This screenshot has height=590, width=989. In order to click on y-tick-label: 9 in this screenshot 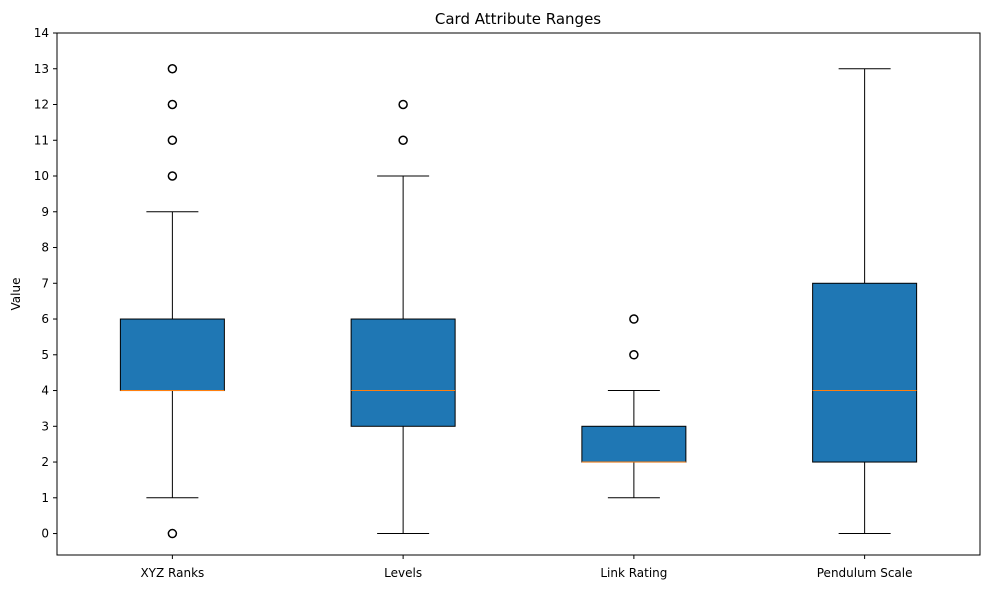, I will do `click(45, 212)`.